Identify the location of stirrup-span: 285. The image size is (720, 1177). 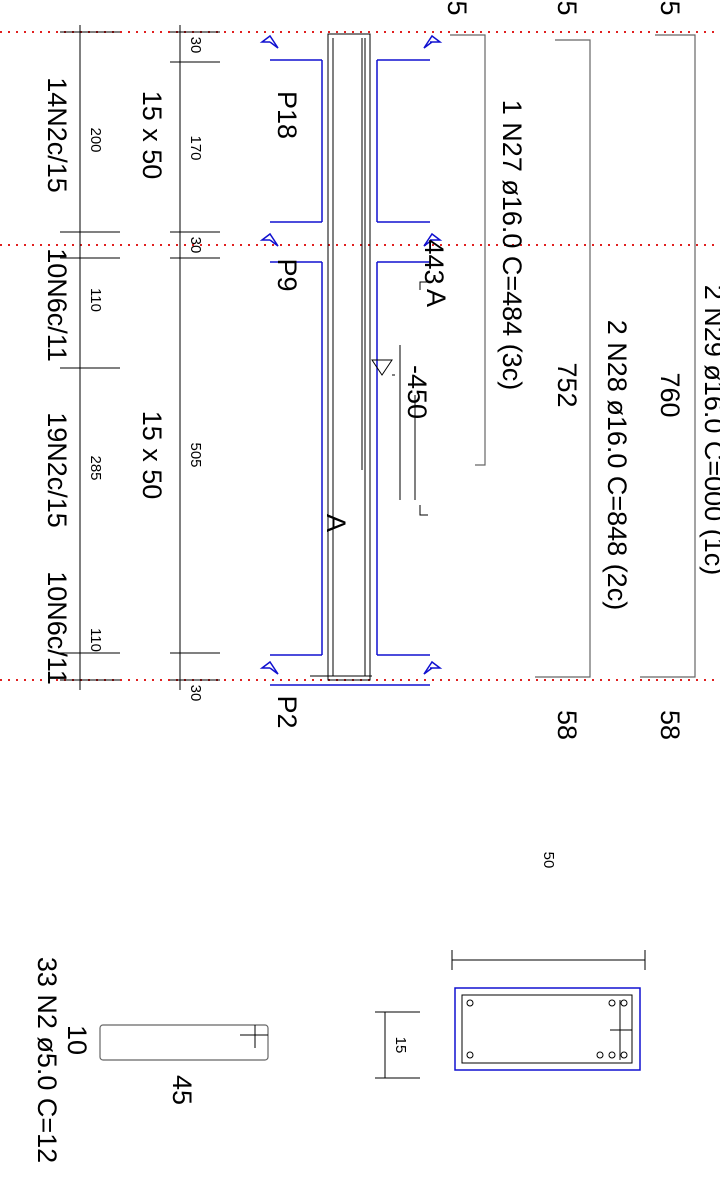
(95, 467).